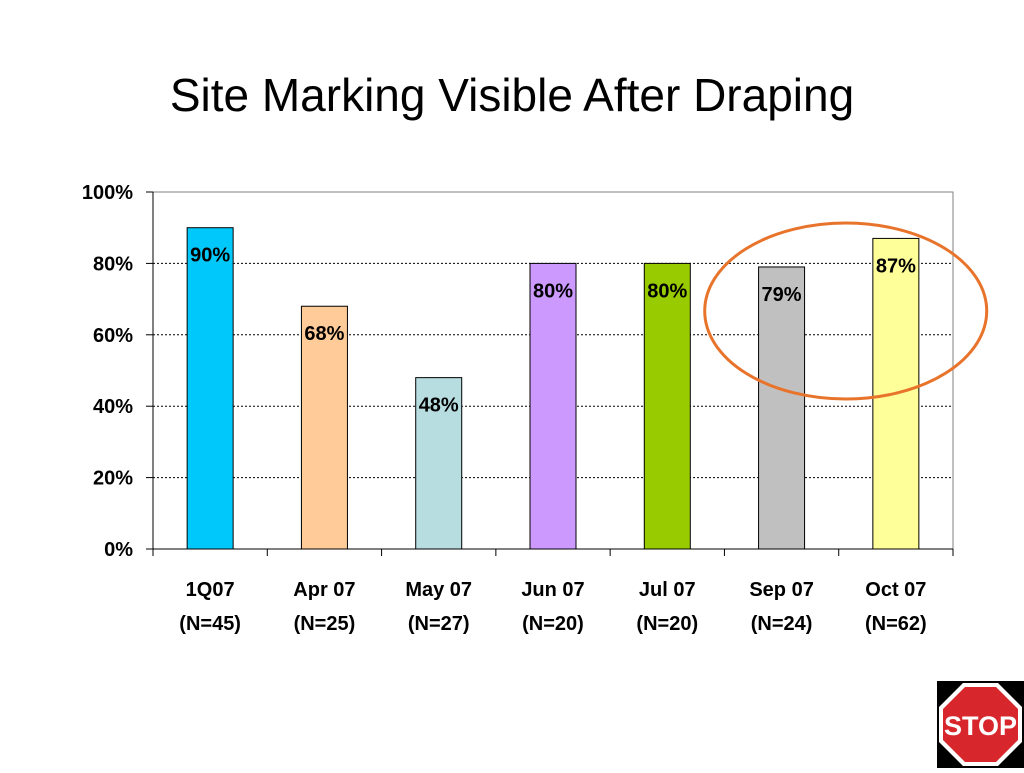 The image size is (1024, 773). Describe the element at coordinates (118, 550) in the screenshot. I see `y-tick-label: 0%` at that location.